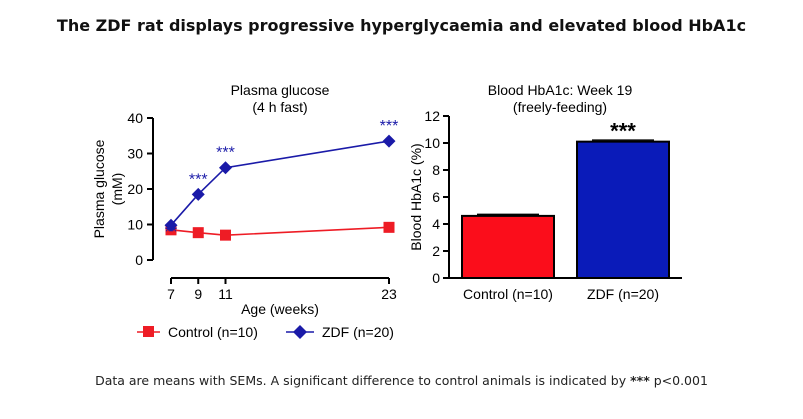 This screenshot has width=803, height=419. What do you see at coordinates (279, 107) in the screenshot?
I see `line-chart-subtitle: (4 h fast)` at bounding box center [279, 107].